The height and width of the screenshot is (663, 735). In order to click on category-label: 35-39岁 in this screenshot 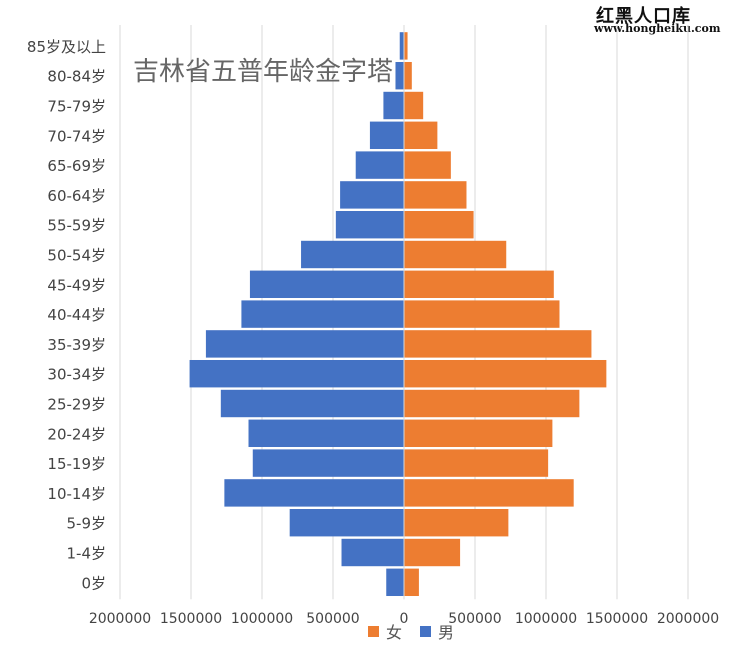, I will do `click(76, 345)`.